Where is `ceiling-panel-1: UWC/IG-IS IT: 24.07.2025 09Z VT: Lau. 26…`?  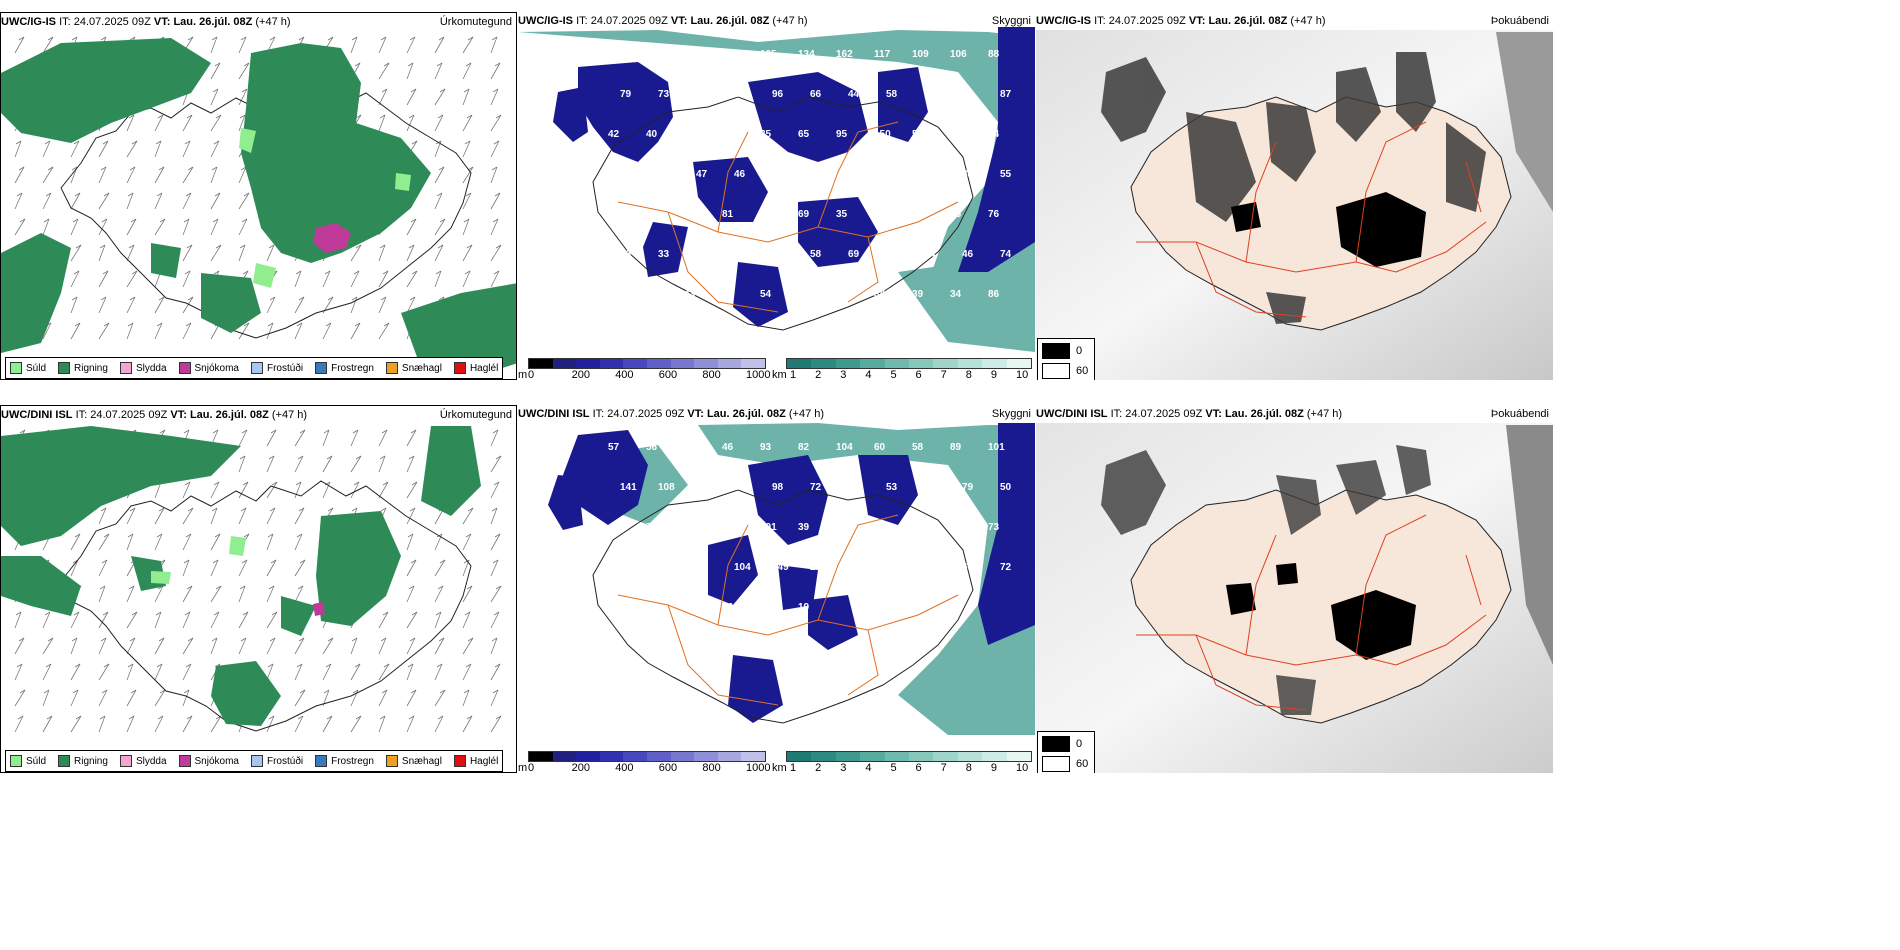
ceiling-panel-1: UWC/IG-IS IT: 24.07.2025 09Z VT: Lau. 26… is located at coordinates (776, 196).